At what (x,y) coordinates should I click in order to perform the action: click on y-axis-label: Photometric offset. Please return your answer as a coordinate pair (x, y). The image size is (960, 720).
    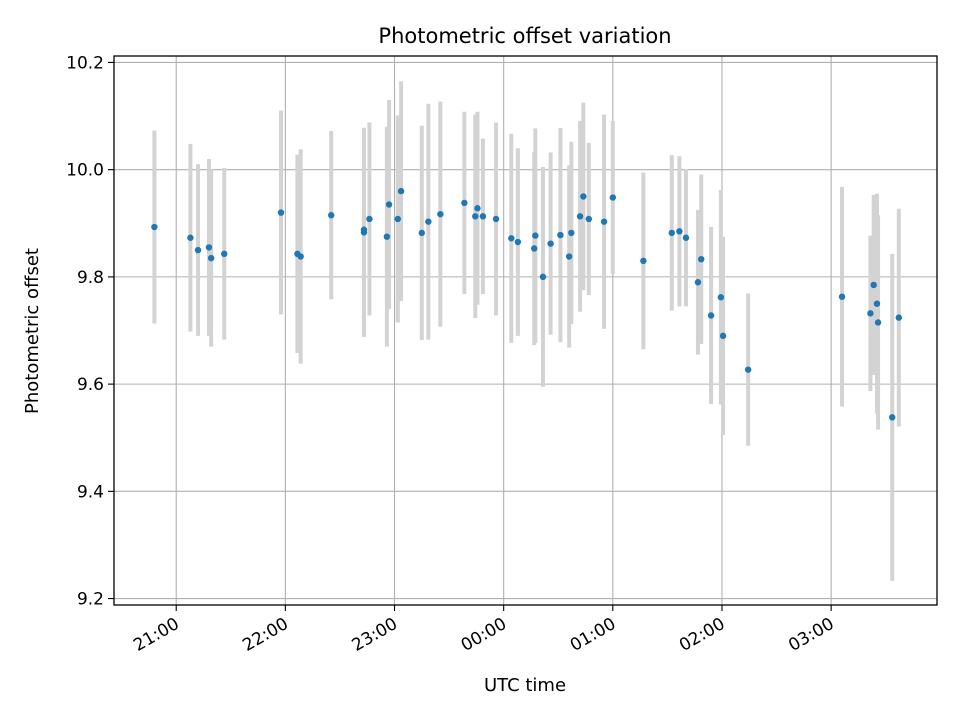
    Looking at the image, I should click on (32, 331).